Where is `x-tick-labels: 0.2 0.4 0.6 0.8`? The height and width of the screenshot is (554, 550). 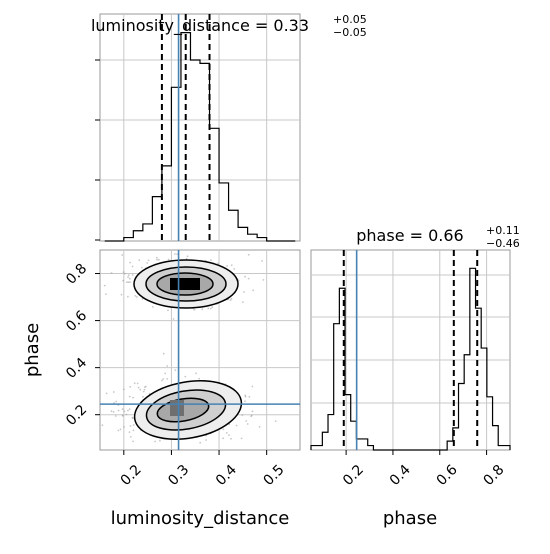 x-tick-labels: 0.2 0.4 0.6 0.8 is located at coordinates (424, 469).